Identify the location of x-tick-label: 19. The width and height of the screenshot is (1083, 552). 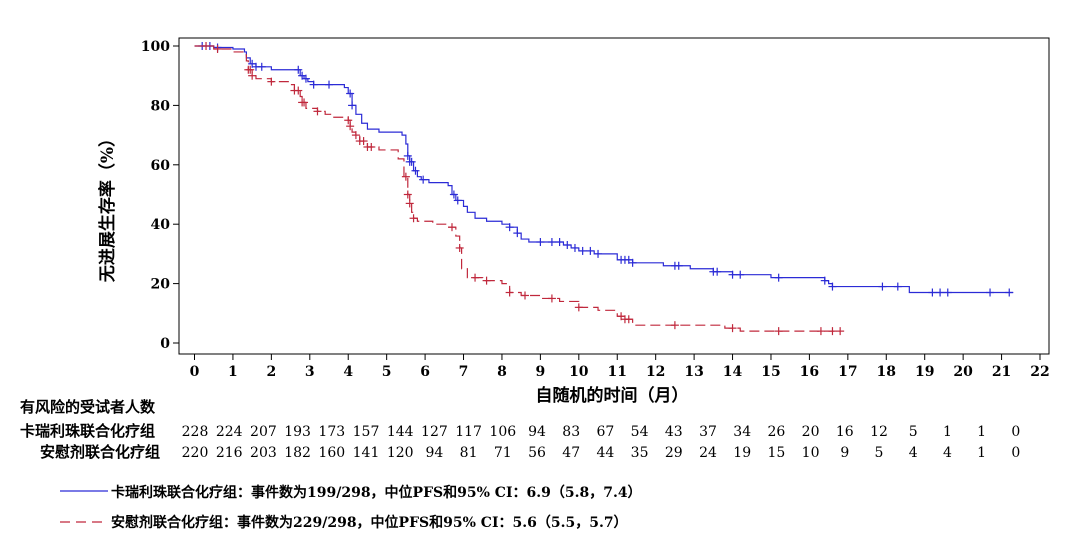
(924, 372).